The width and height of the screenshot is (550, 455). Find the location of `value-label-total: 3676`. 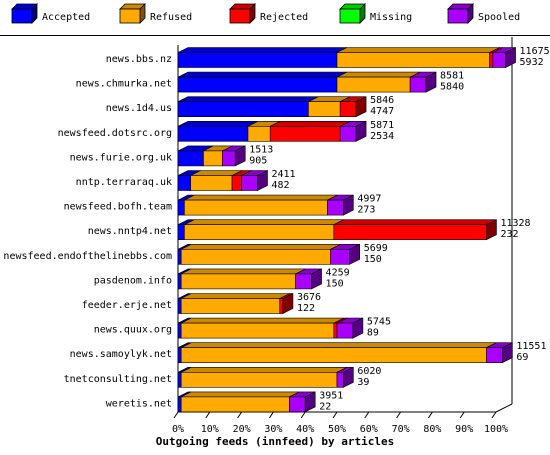

value-label-total: 3676 is located at coordinates (309, 297).